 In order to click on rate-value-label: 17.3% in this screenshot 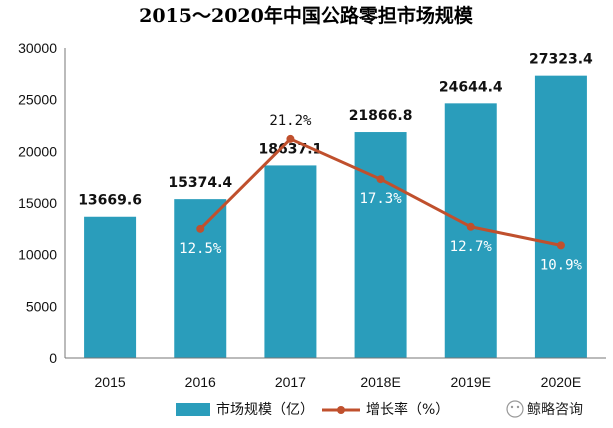, I will do `click(381, 199)`.